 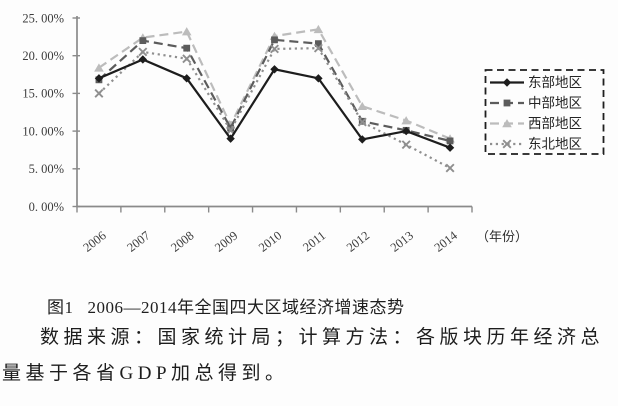 I want to click on legend-item-central: 中部地区, so click(x=536, y=103).